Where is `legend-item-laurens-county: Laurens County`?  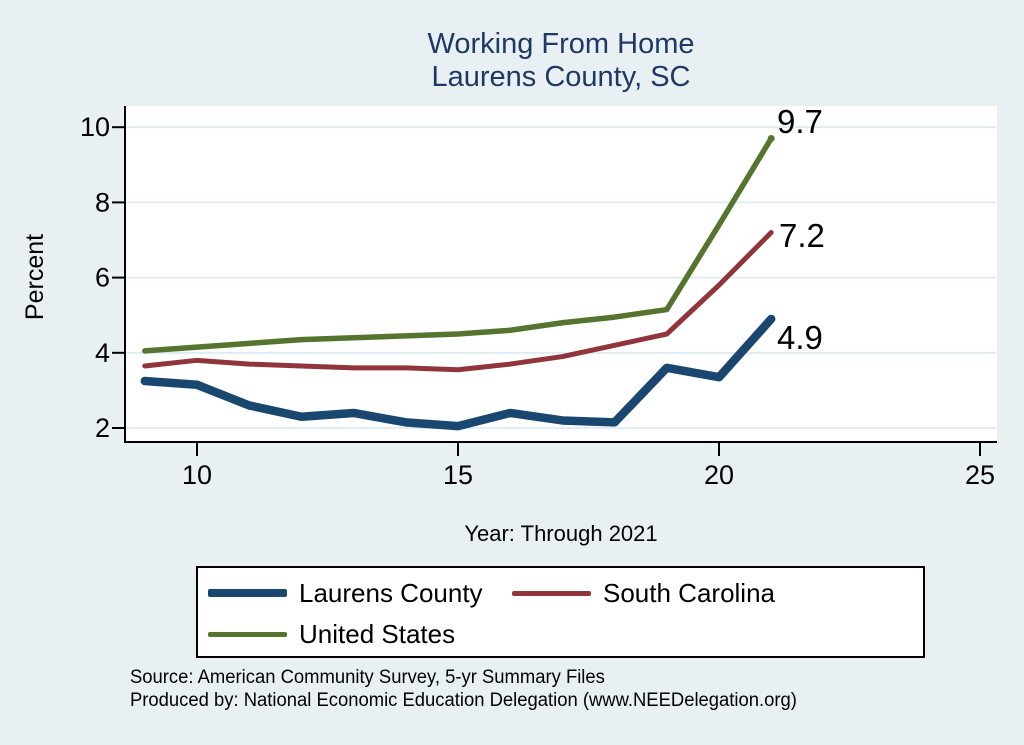 legend-item-laurens-county: Laurens County is located at coordinates (345, 592).